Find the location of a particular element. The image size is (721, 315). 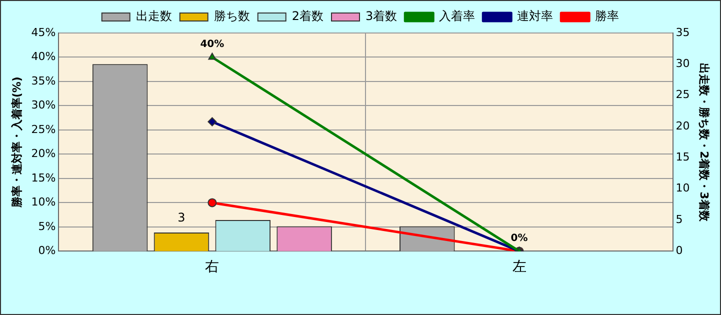

y-tick-label: 5% is located at coordinates (47, 226).